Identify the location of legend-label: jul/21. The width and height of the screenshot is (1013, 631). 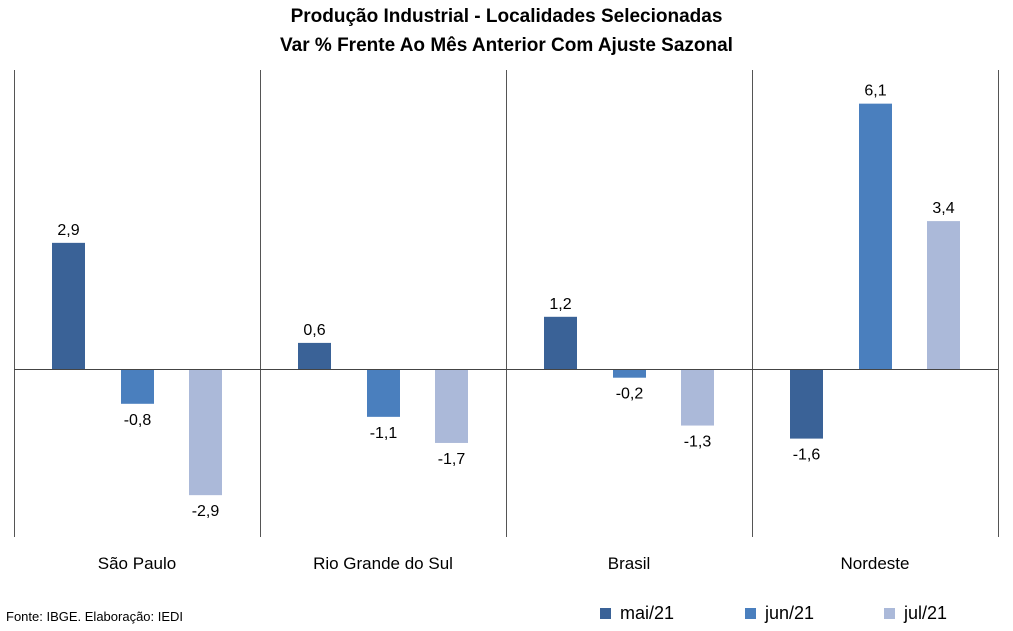
(926, 613).